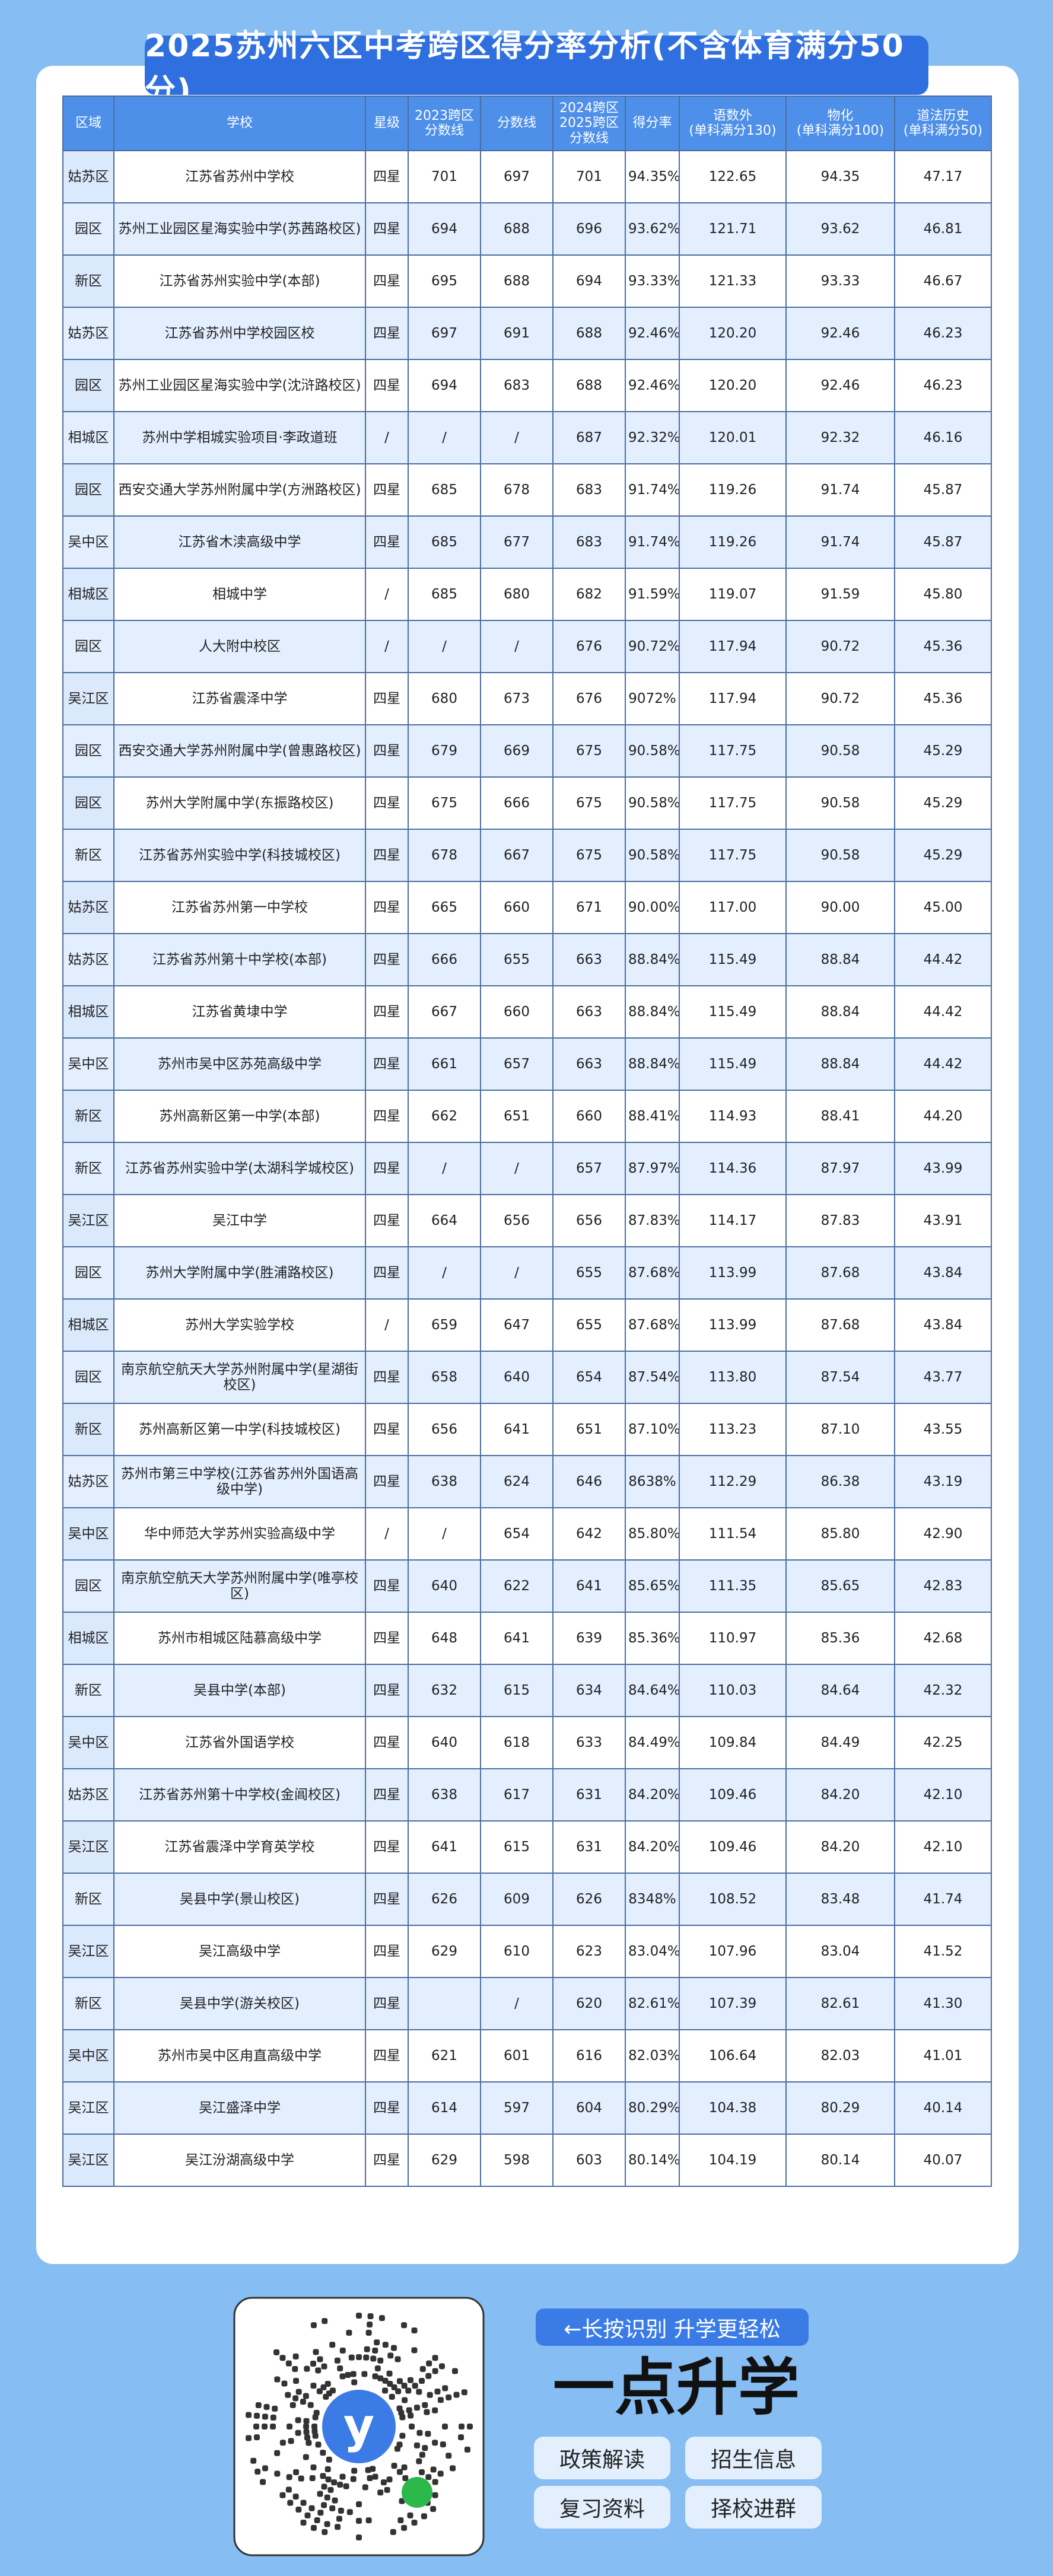 Image resolution: width=1053 pixels, height=2576 pixels. Describe the element at coordinates (733, 855) in the screenshot. I see `table-cell: 117.75` at that location.